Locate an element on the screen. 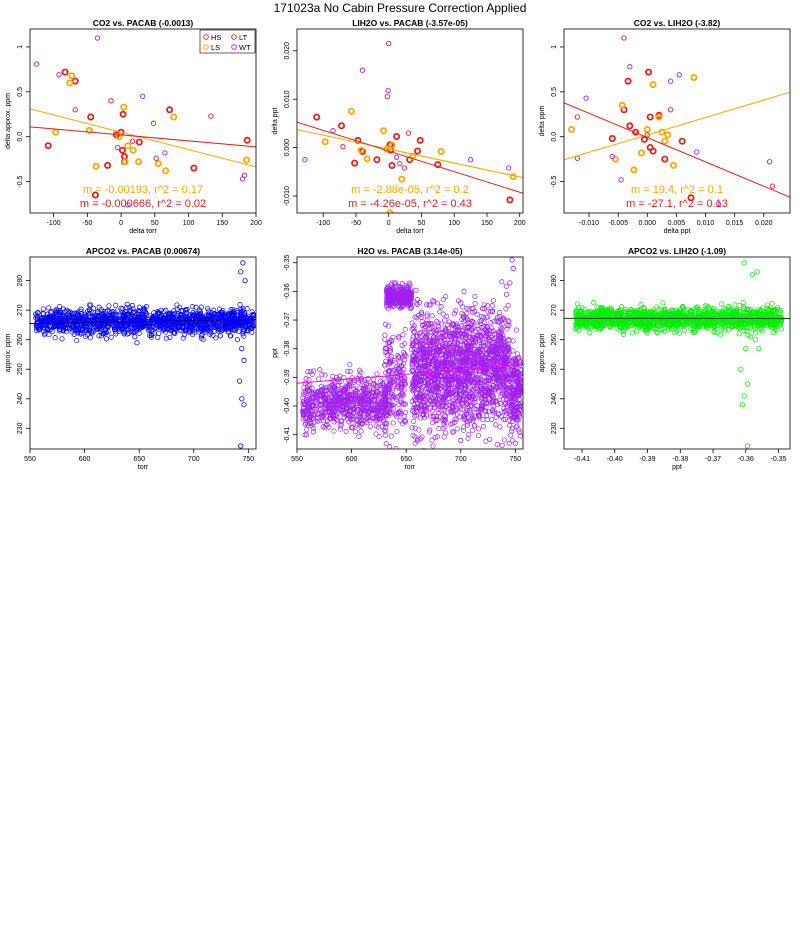  legend-marker is located at coordinates (206, 37).